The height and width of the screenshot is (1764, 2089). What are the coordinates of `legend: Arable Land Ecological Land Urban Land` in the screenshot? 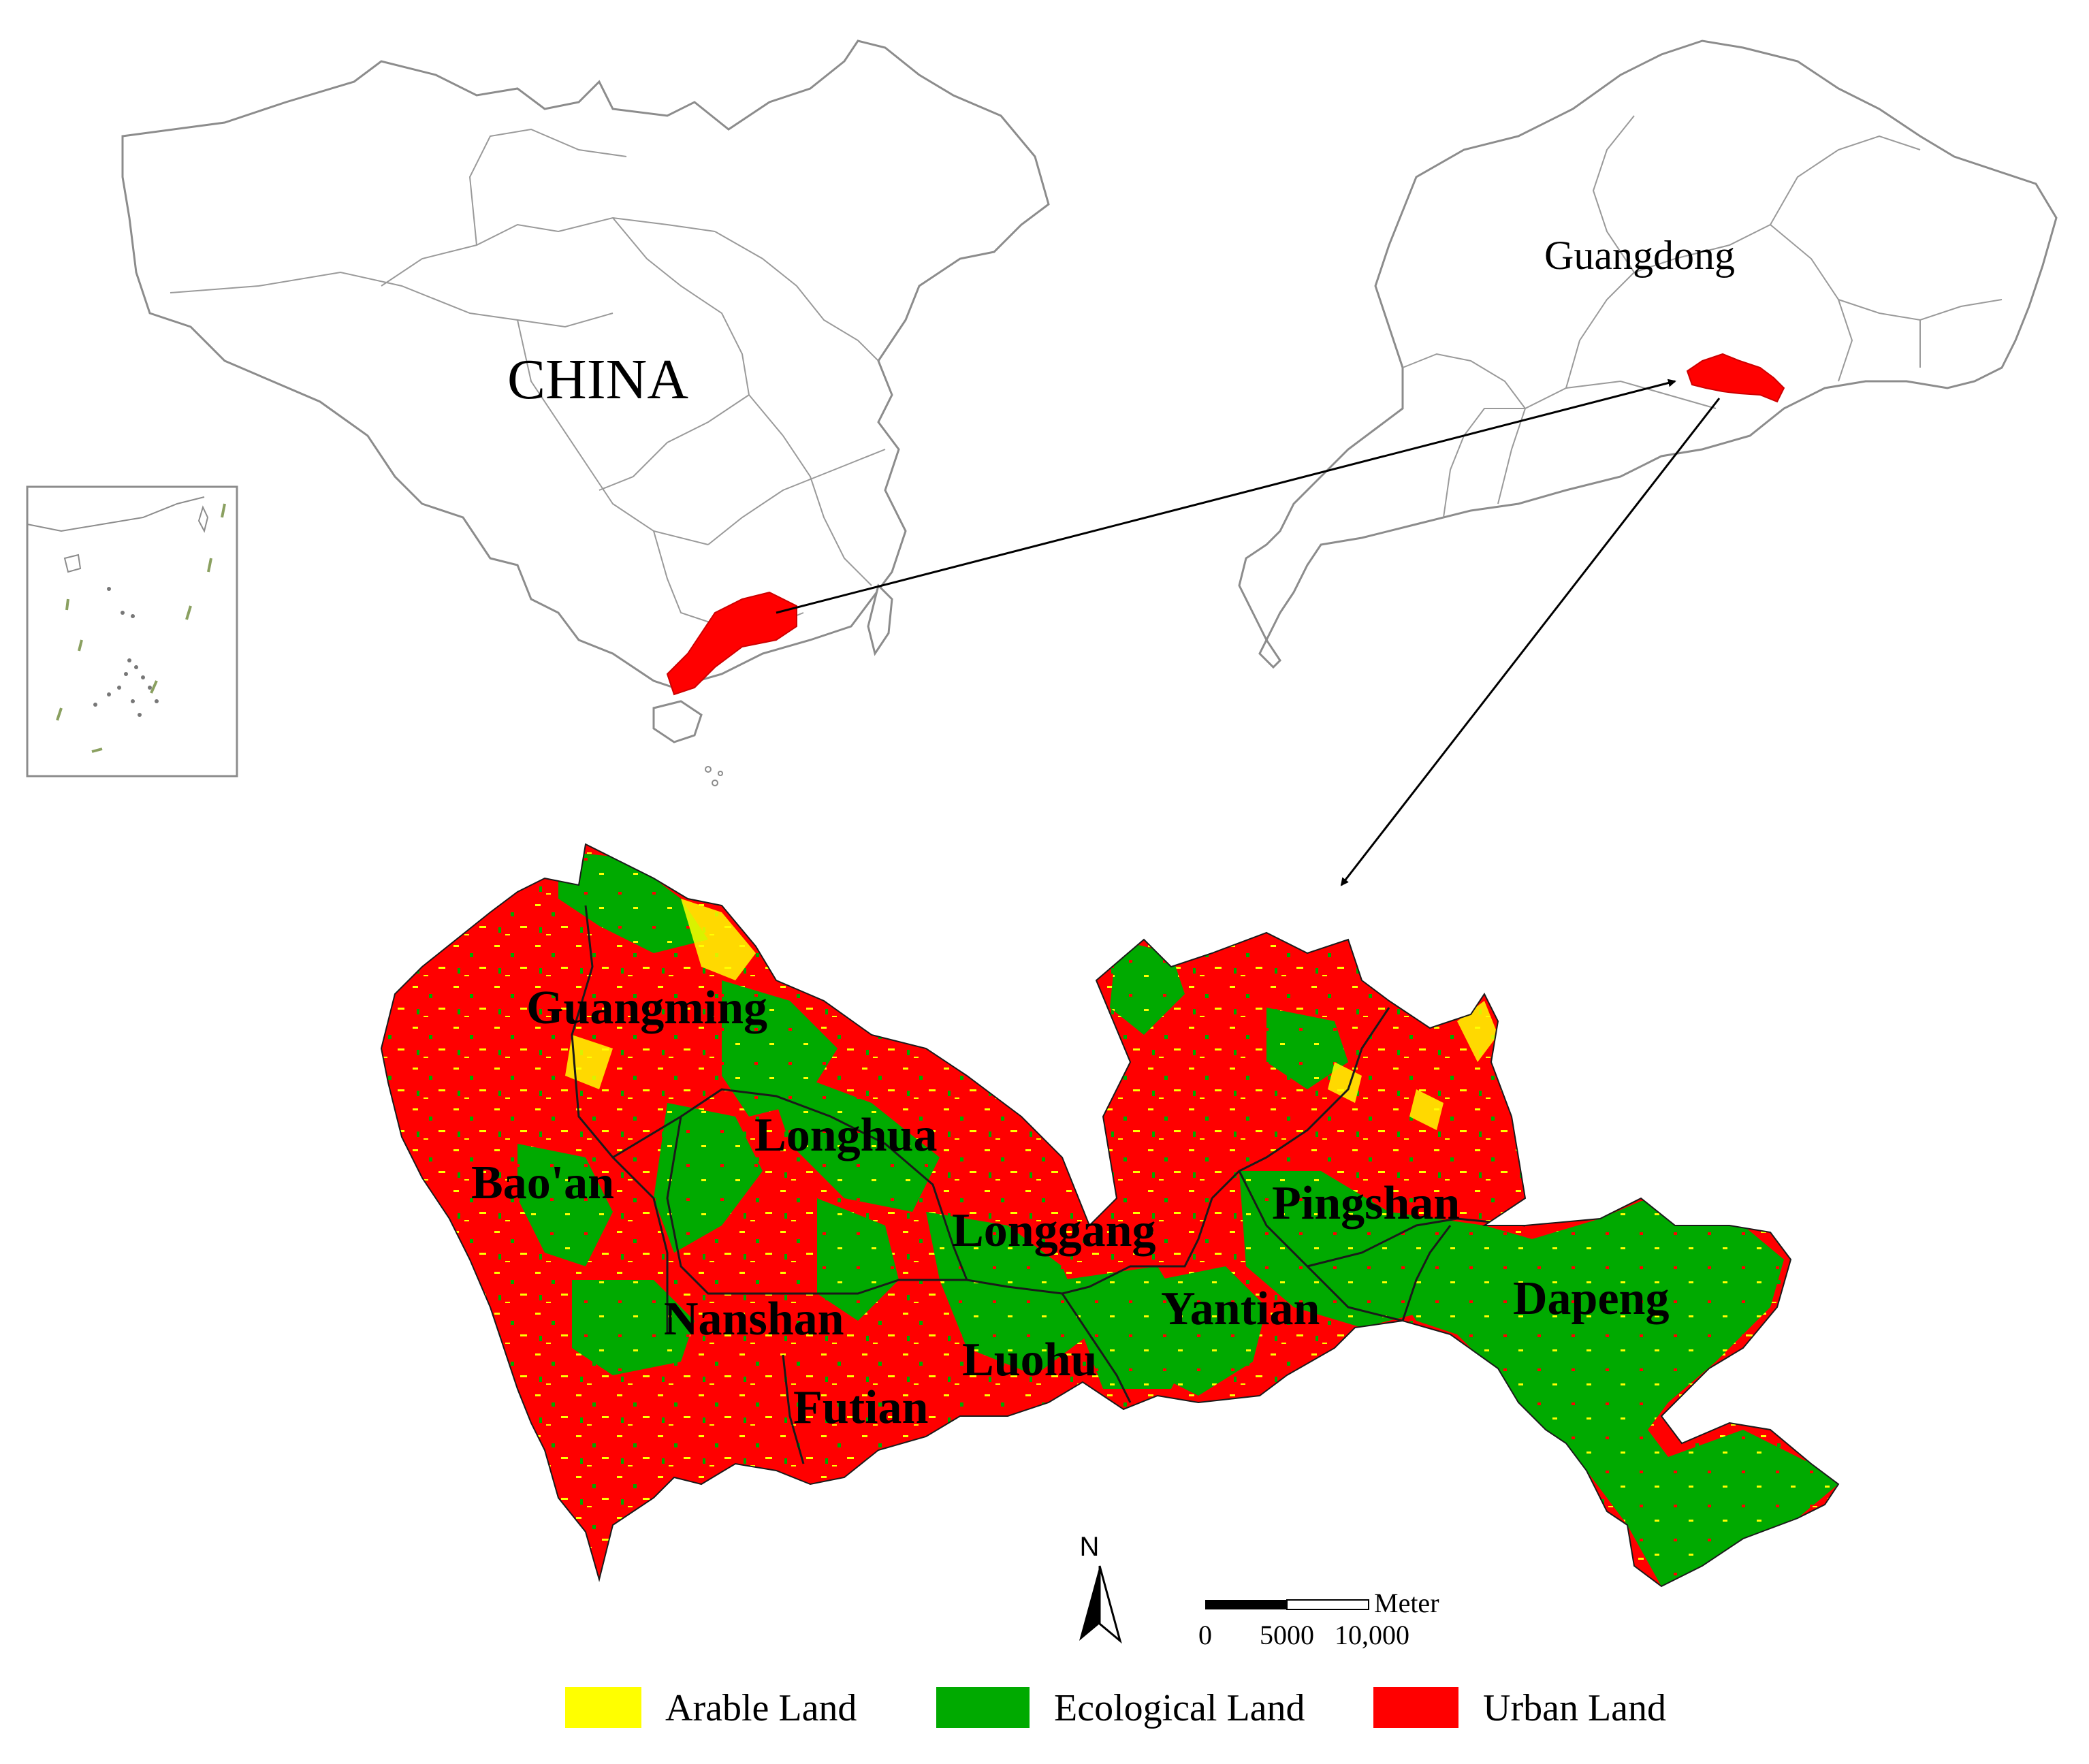 It's located at (1116, 1708).